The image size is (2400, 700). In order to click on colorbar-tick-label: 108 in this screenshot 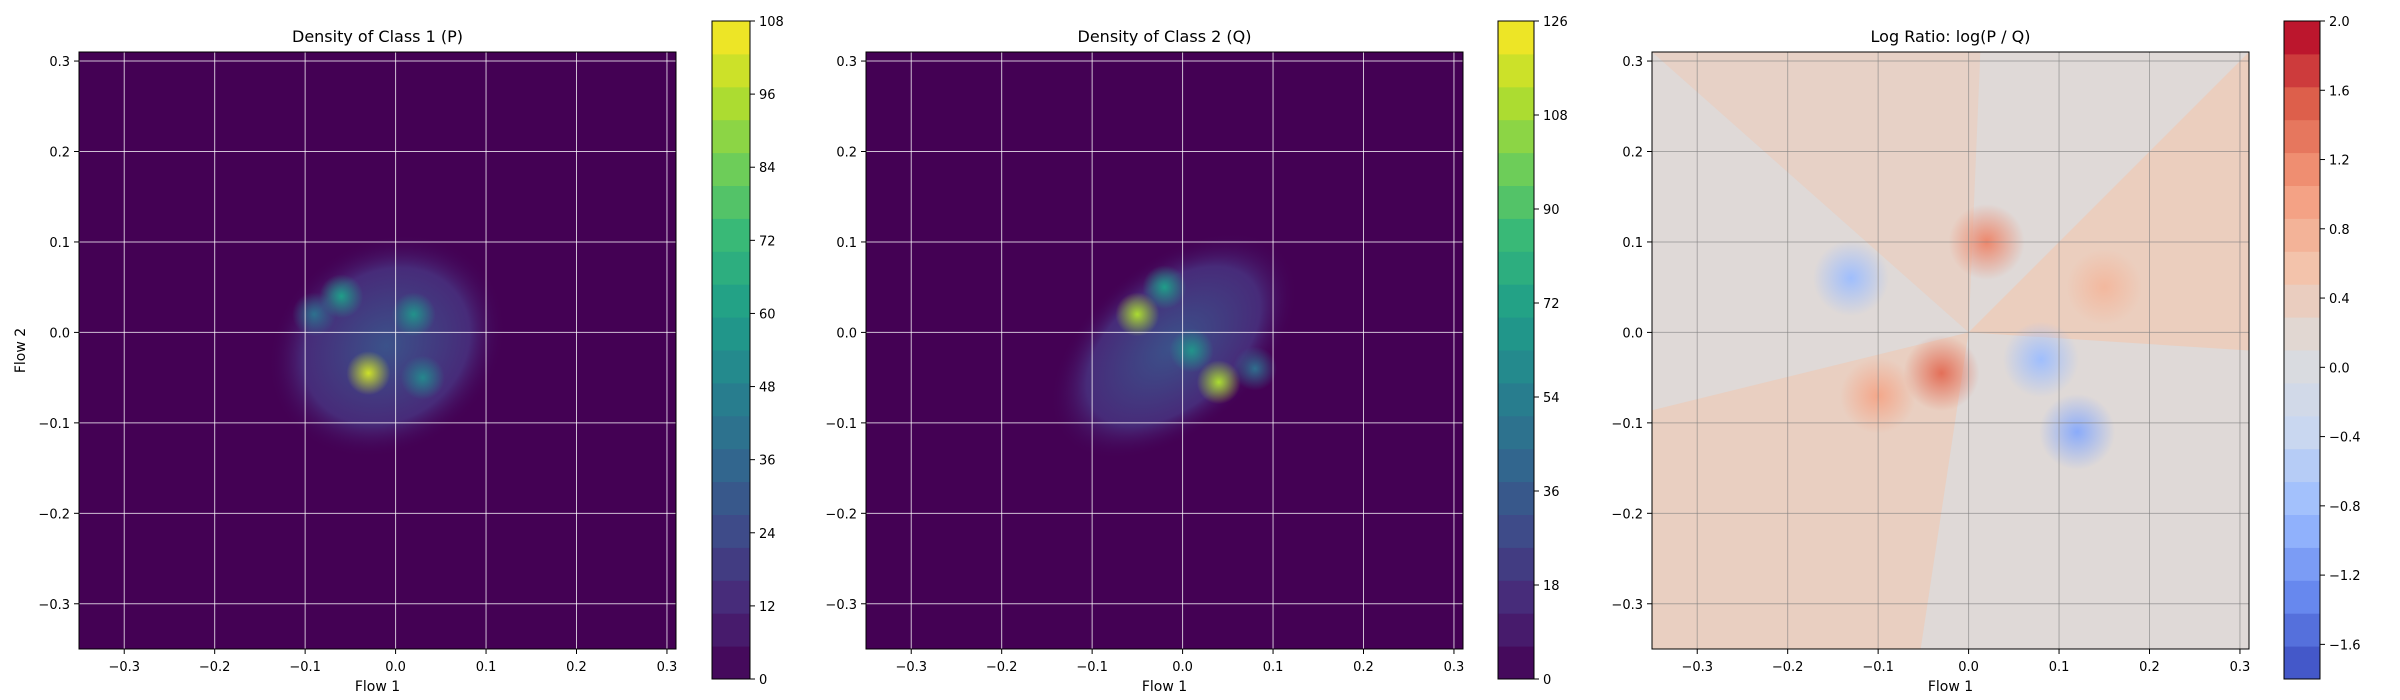, I will do `click(771, 22)`.